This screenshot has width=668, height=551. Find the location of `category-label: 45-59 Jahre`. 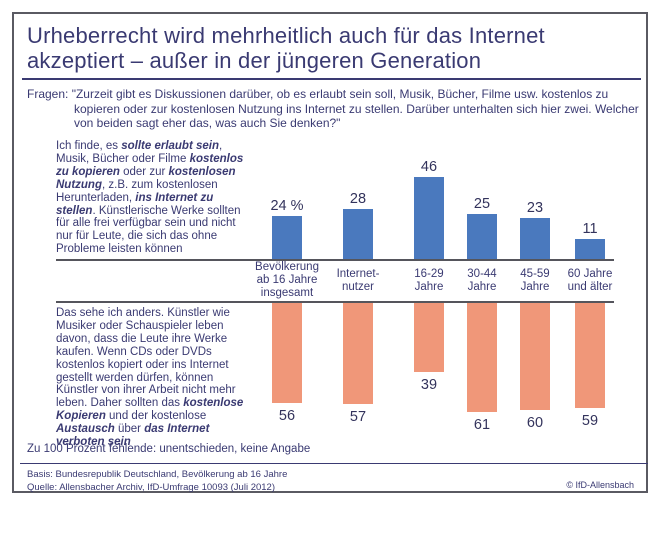

category-label: 45-59 Jahre is located at coordinates (535, 280).